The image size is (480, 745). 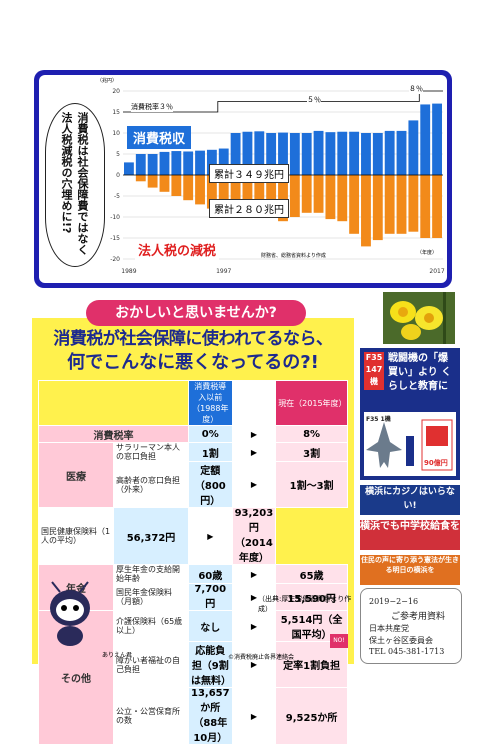 I want to click on y-tick-label: -10, so click(x=115, y=217).